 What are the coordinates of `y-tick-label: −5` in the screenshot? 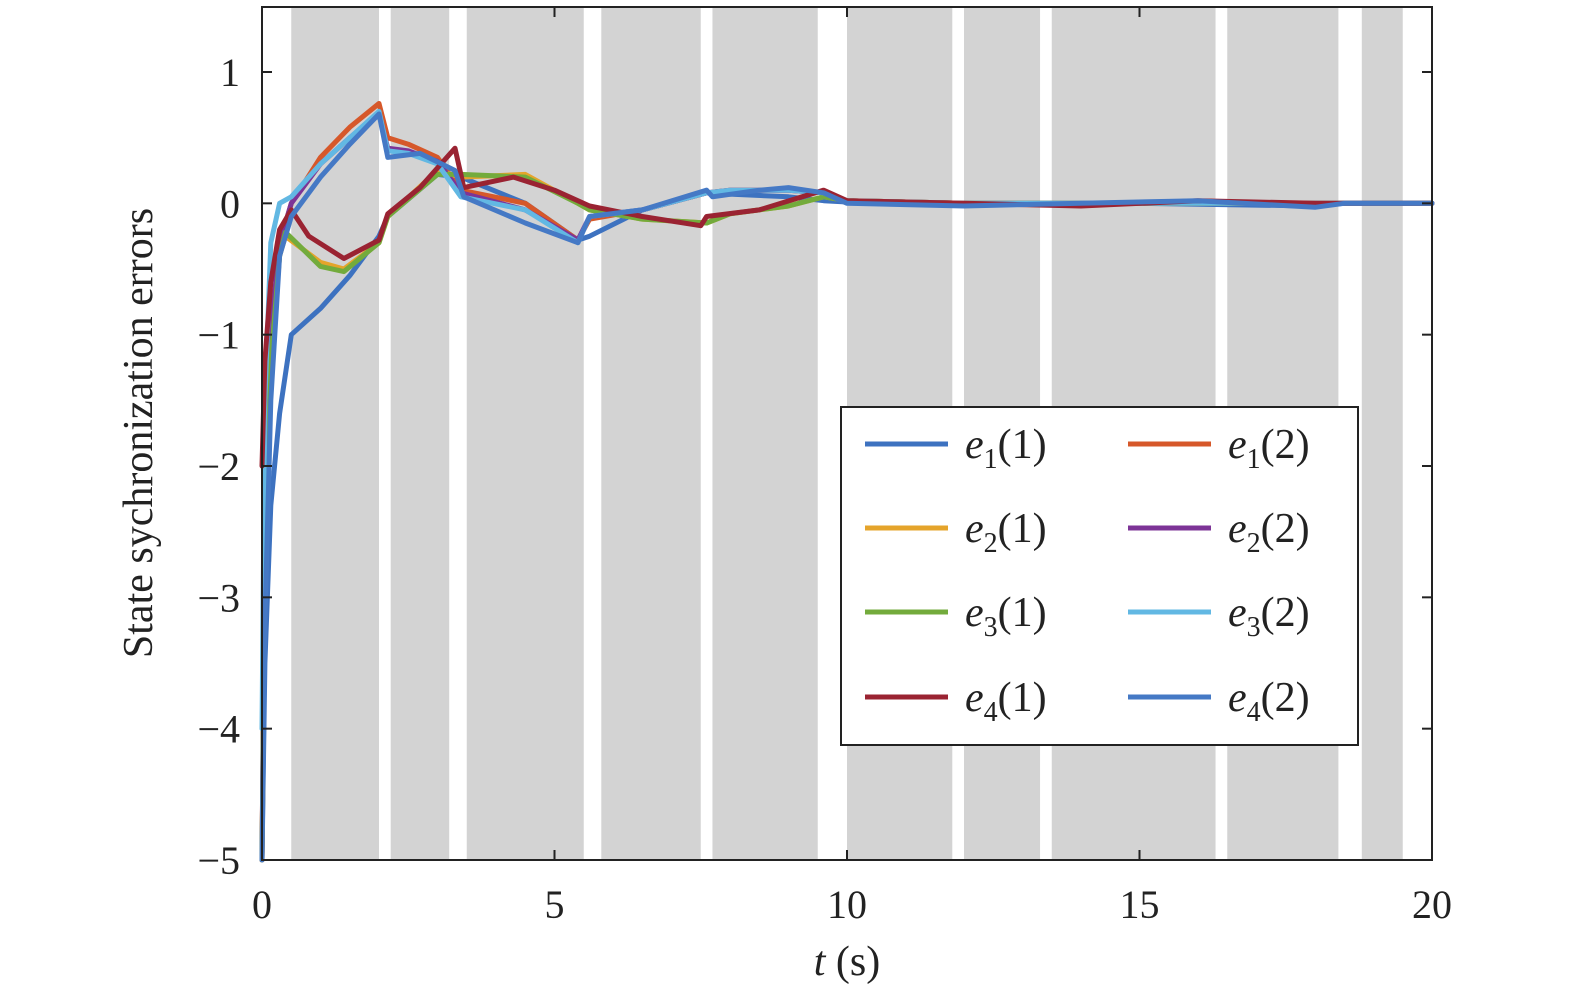 It's located at (218, 860).